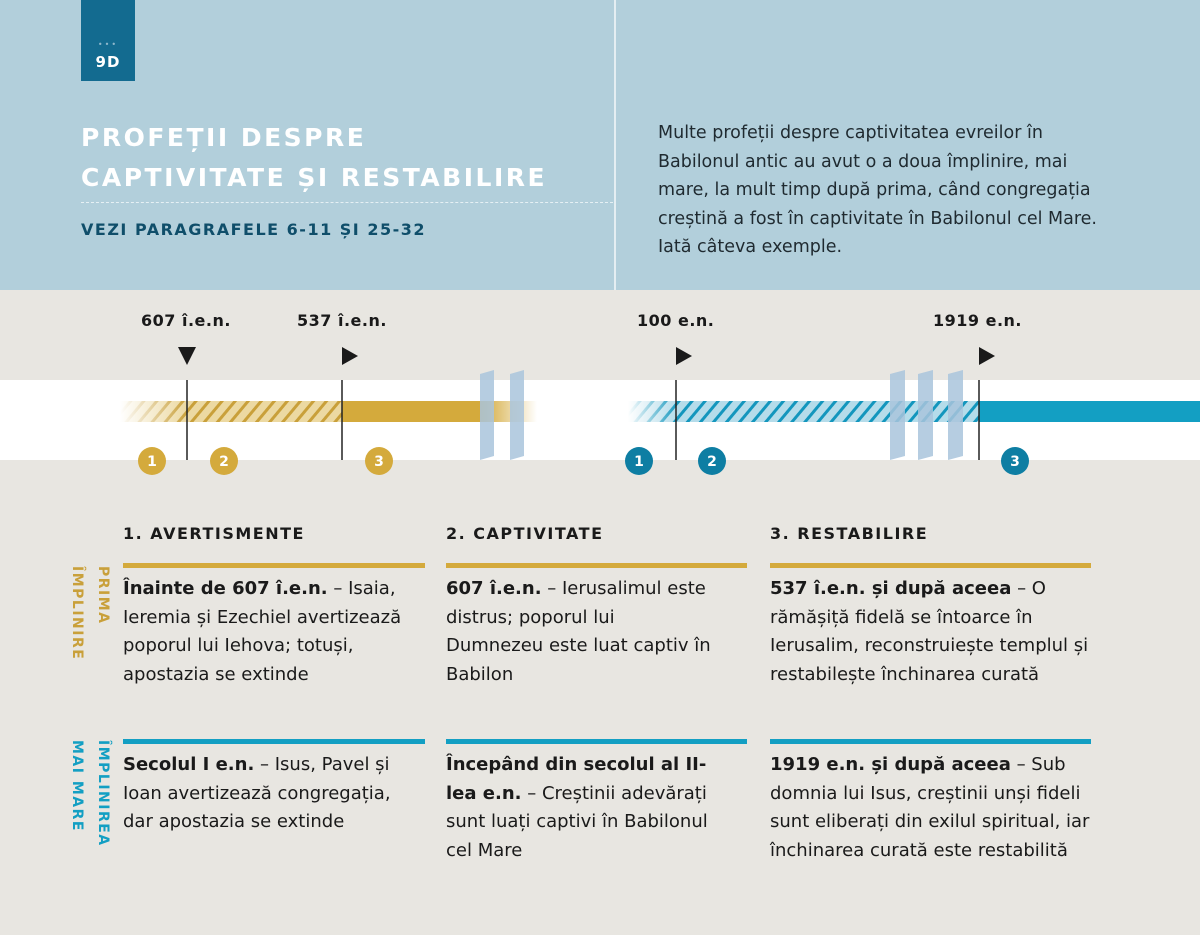 This screenshot has height=935, width=1200. What do you see at coordinates (1089, 411) in the screenshot?
I see `blue-solid-bar` at bounding box center [1089, 411].